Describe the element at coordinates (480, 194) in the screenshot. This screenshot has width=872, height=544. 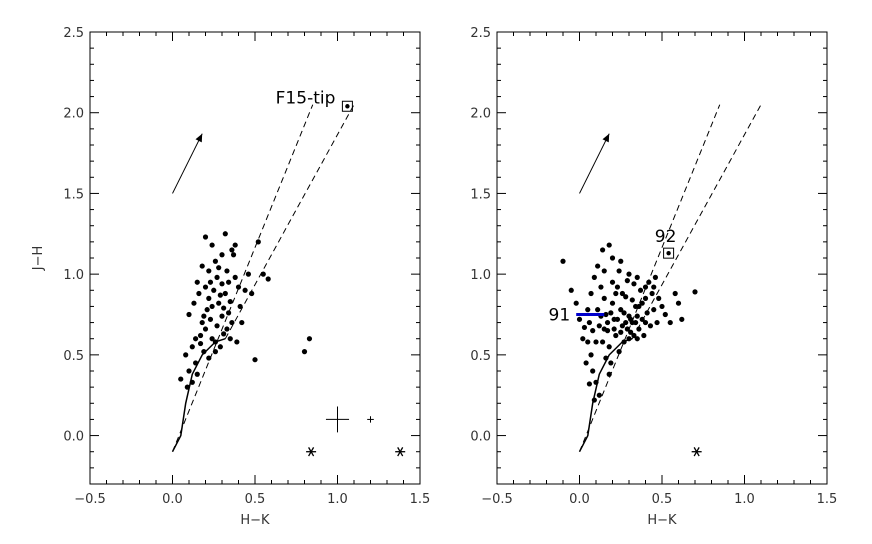
I see `y-tick-label: 1.5` at that location.